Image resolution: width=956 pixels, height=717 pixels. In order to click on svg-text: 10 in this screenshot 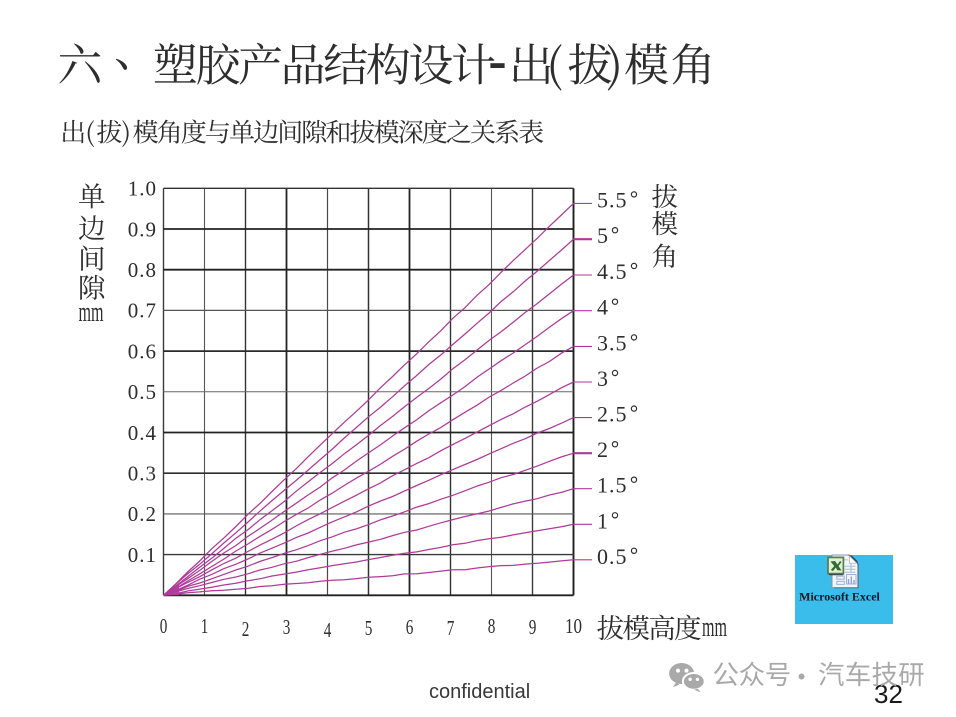, I will do `click(573, 626)`.